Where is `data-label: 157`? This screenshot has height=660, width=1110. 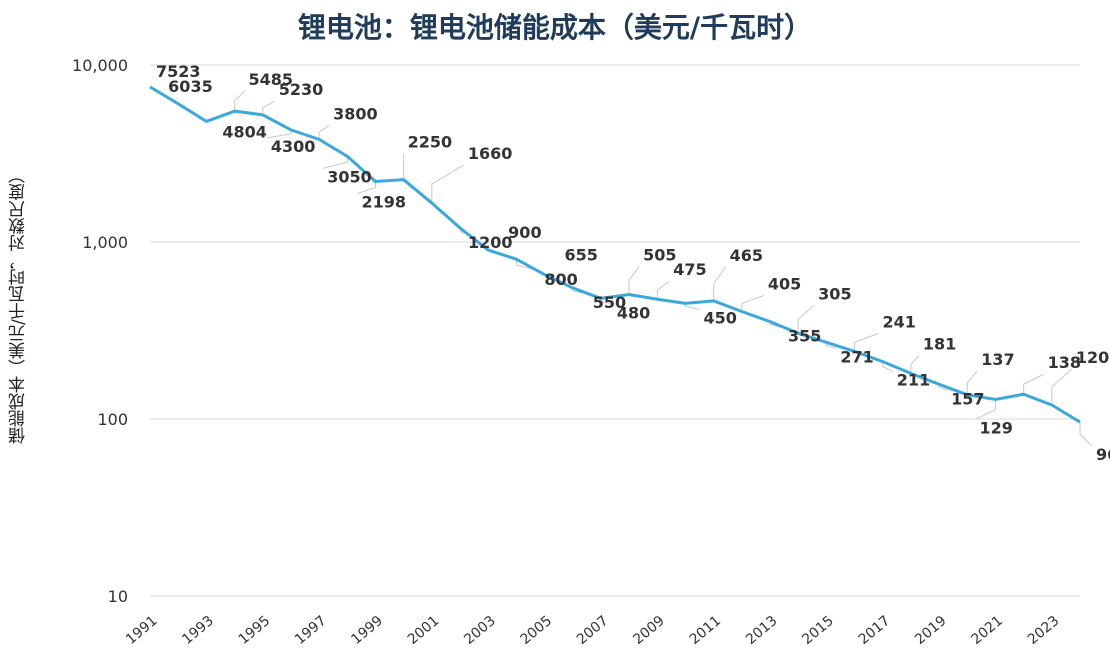
data-label: 157 is located at coordinates (967, 398).